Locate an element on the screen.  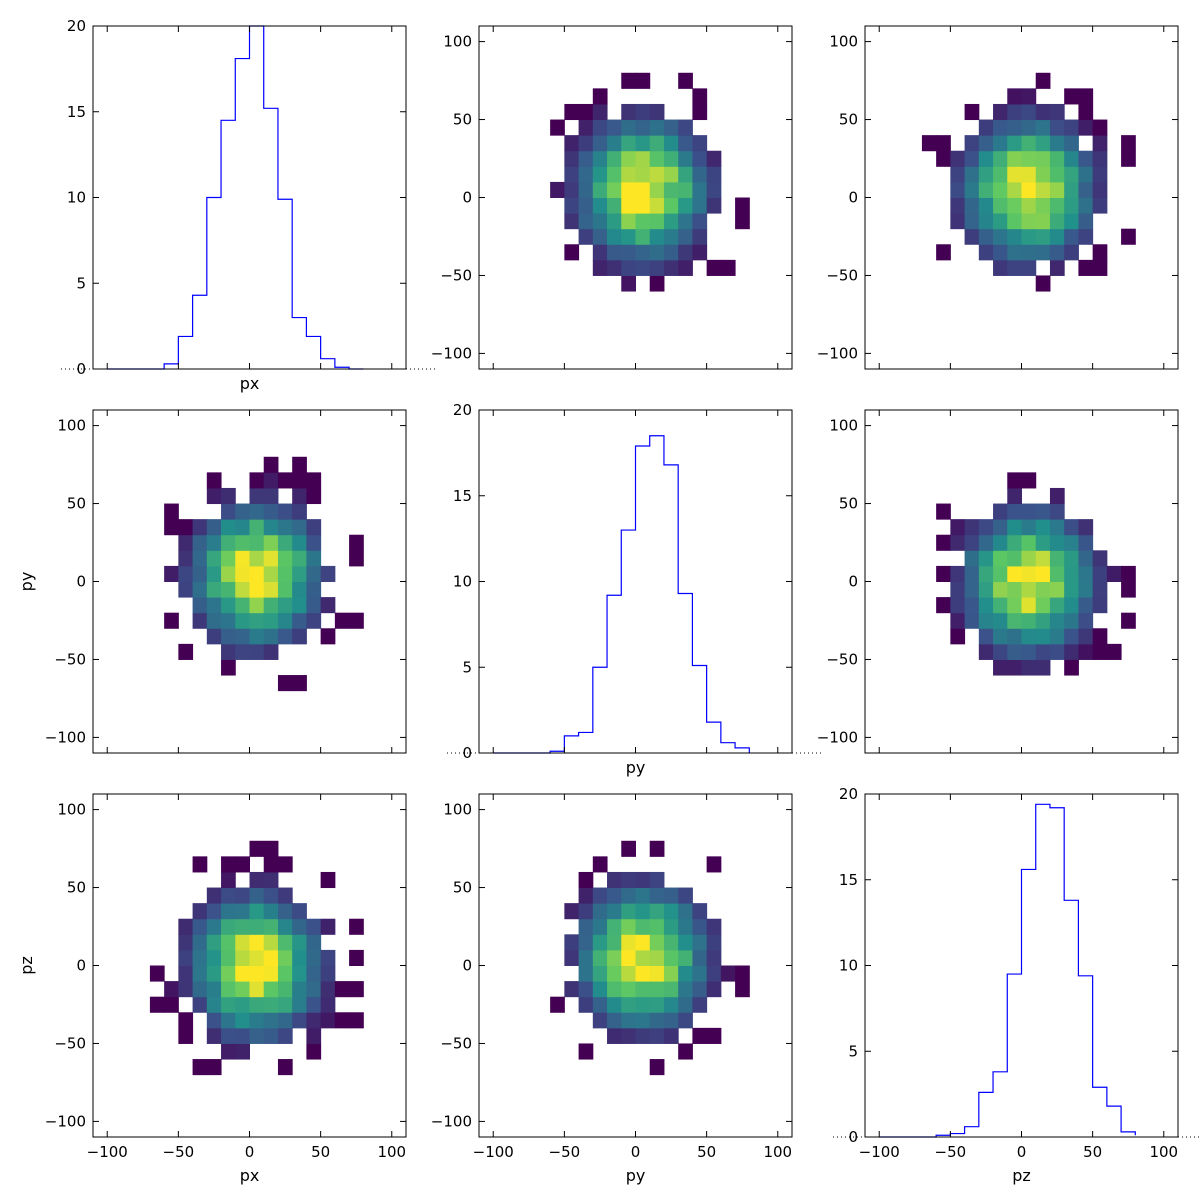
ytick-label: −50 is located at coordinates (70, 659).